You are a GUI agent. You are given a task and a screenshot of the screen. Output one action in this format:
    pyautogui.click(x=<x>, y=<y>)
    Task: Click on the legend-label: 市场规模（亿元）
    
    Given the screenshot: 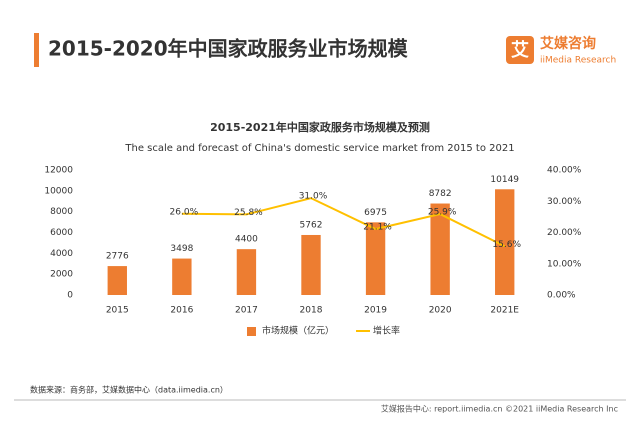 What is the action you would take?
    pyautogui.click(x=298, y=331)
    